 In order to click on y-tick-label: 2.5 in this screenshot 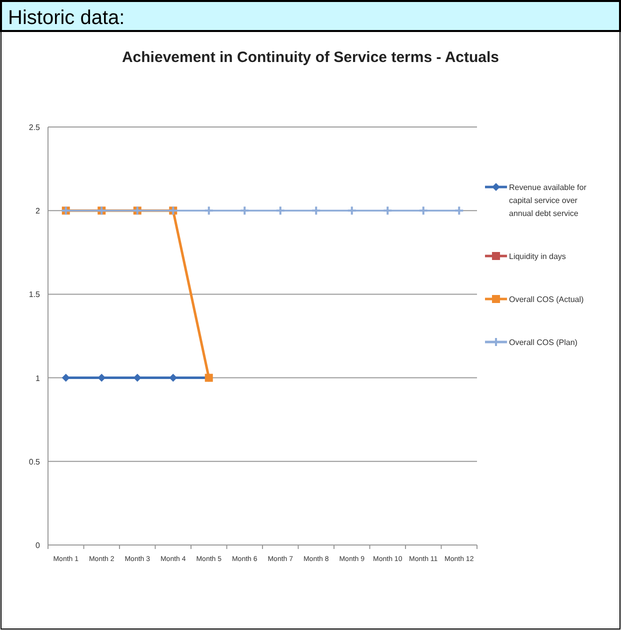, I will do `click(34, 127)`.